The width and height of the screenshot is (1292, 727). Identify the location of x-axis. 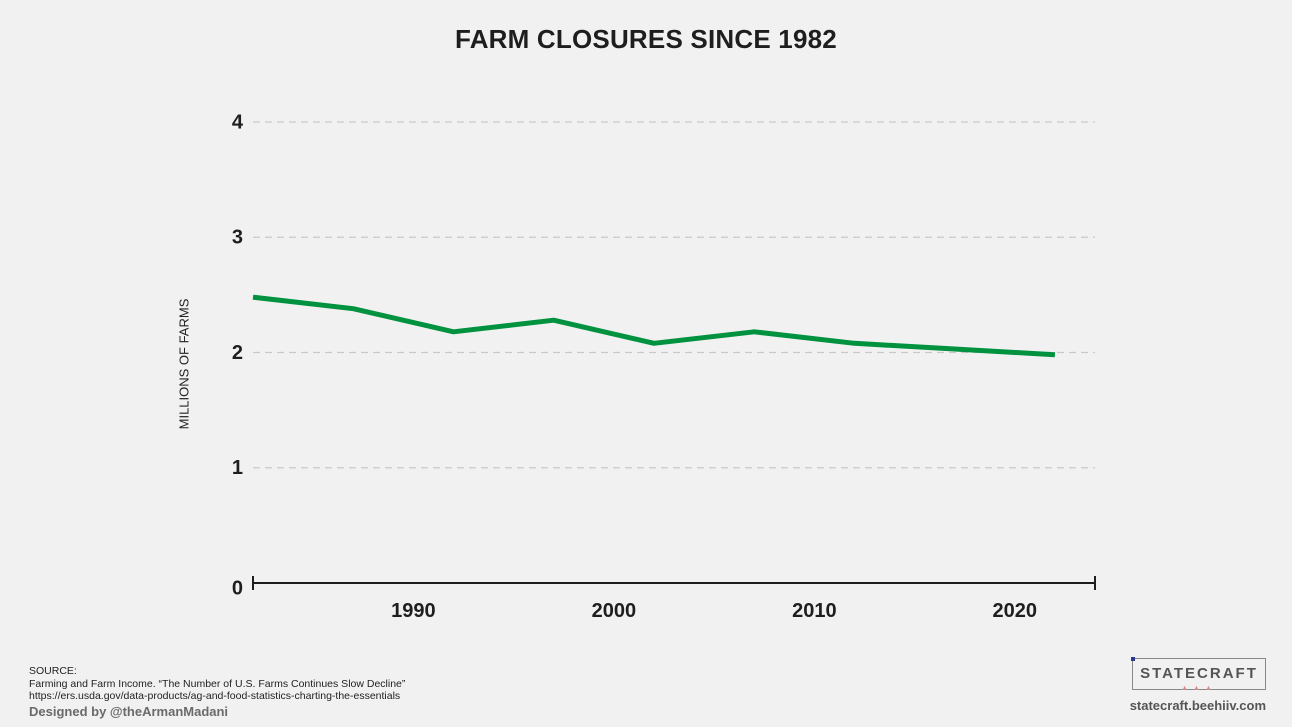
(674, 583).